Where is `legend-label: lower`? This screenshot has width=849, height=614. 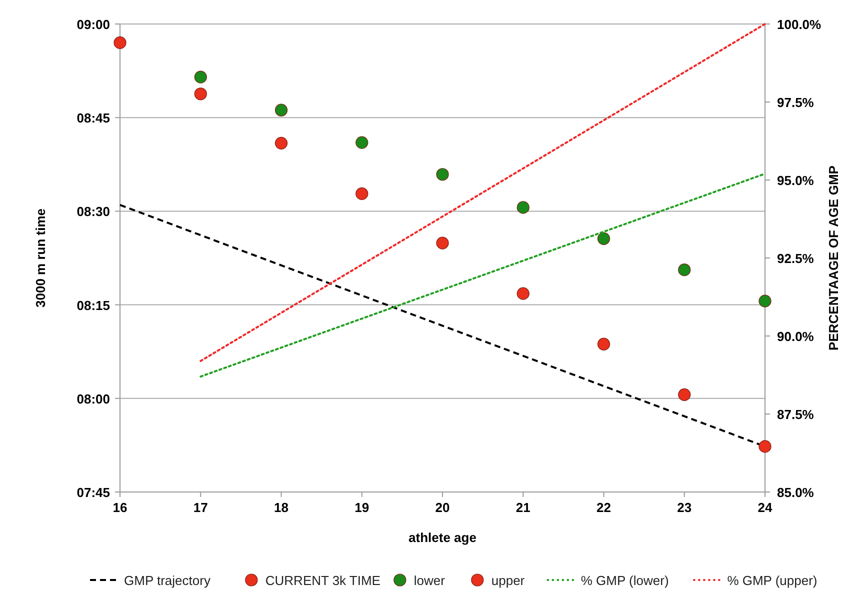 legend-label: lower is located at coordinates (430, 580).